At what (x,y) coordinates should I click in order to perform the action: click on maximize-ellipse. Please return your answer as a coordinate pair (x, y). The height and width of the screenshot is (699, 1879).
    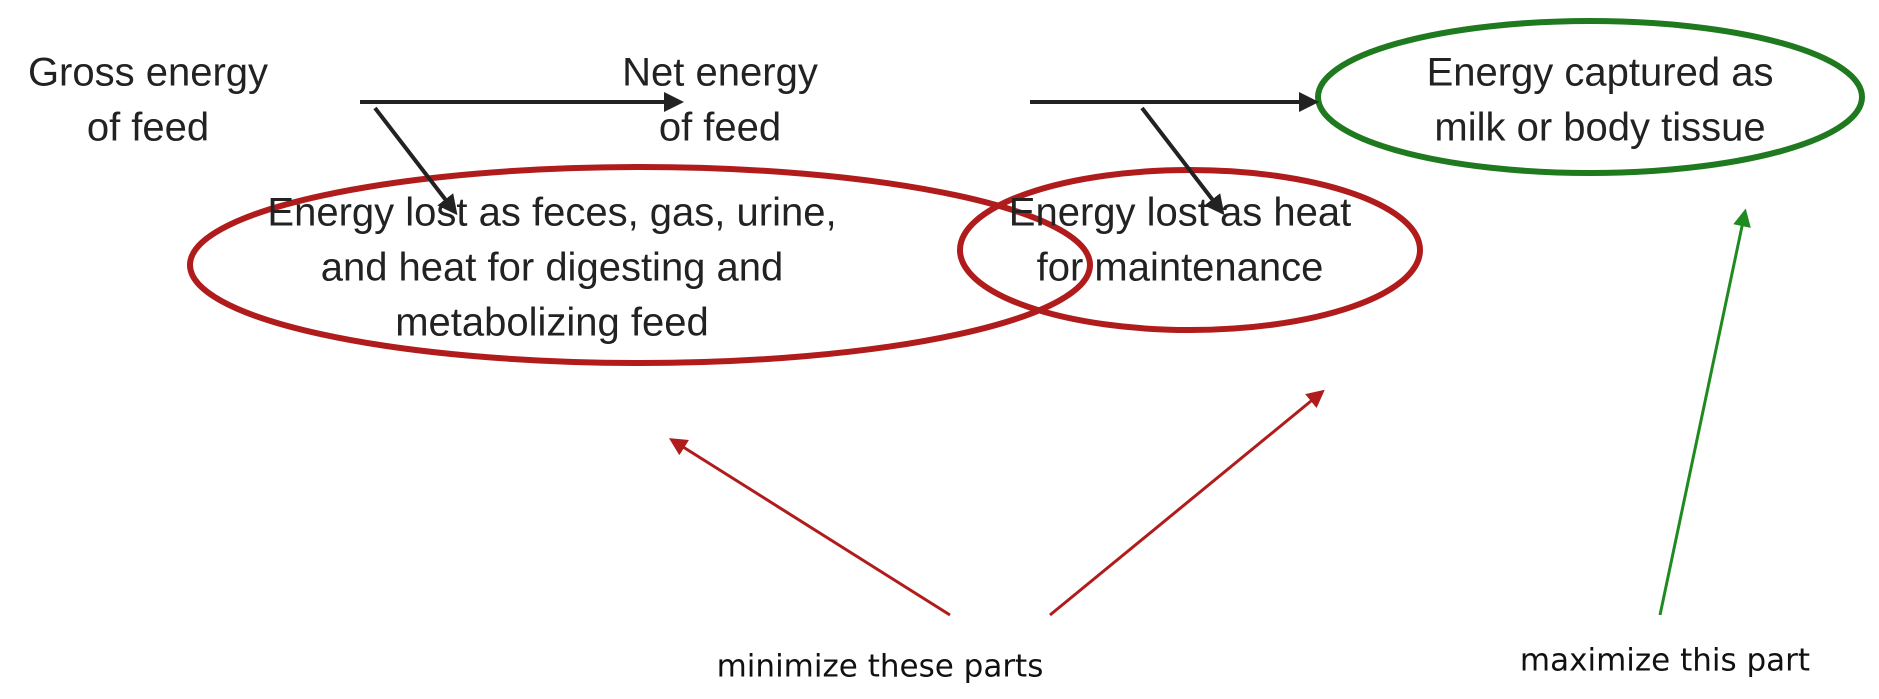
    Looking at the image, I should click on (1590, 97).